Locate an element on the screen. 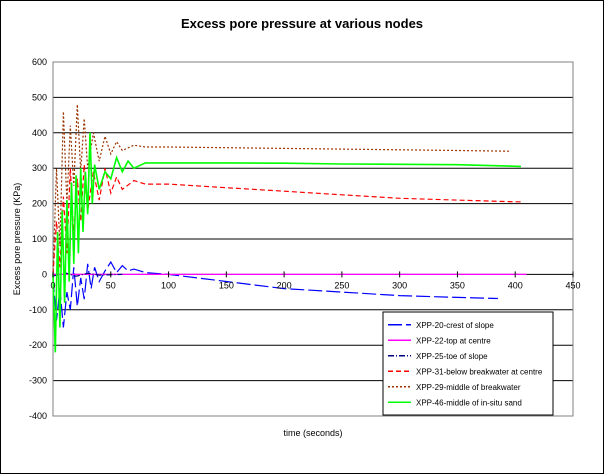  x-axis-ticks: 0 50 100 150 200 250 300 350 400 450 is located at coordinates (315, 280).